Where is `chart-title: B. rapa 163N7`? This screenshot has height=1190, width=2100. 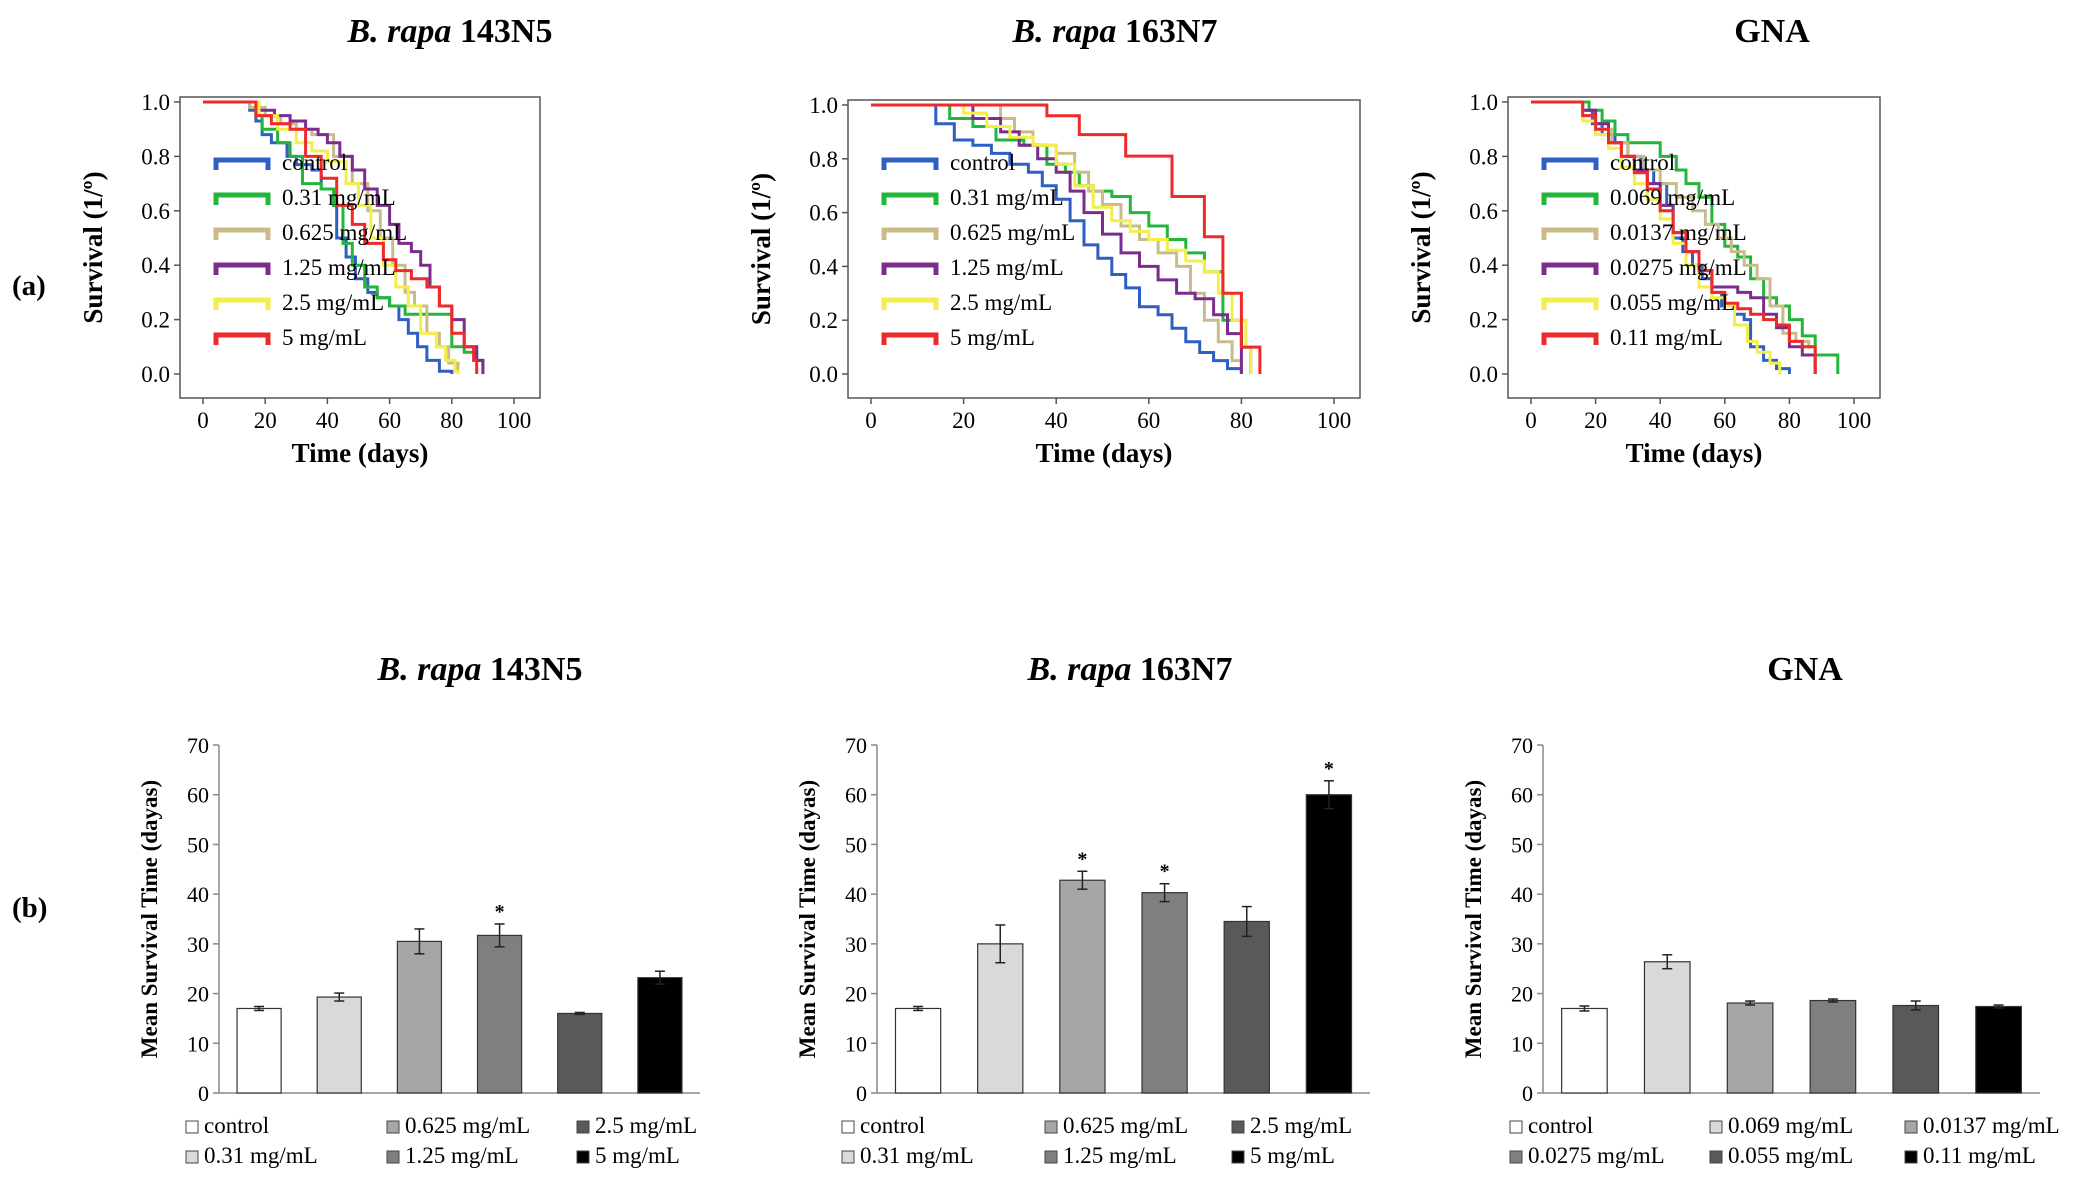
chart-title: B. rapa 163N7 is located at coordinates (1115, 31).